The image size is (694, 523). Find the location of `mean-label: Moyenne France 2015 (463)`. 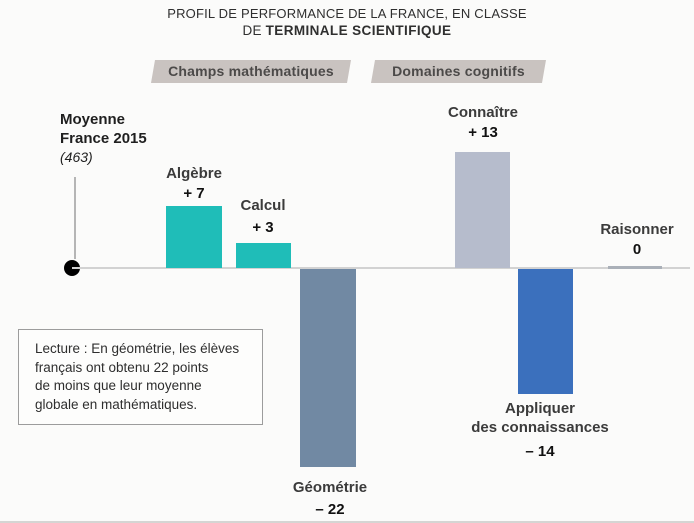

mean-label: Moyenne France 2015 (463) is located at coordinates (120, 138).